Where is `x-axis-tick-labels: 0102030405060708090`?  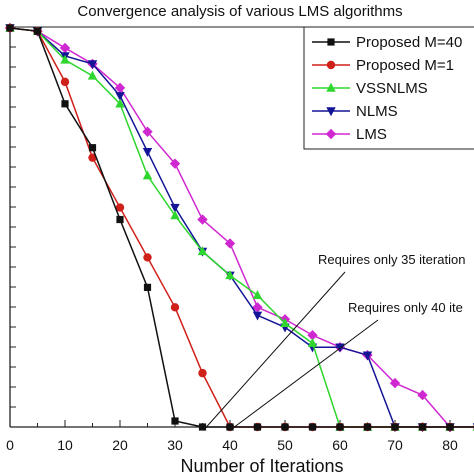
x-axis-tick-labels: 0102030405060708090 is located at coordinates (232, 445).